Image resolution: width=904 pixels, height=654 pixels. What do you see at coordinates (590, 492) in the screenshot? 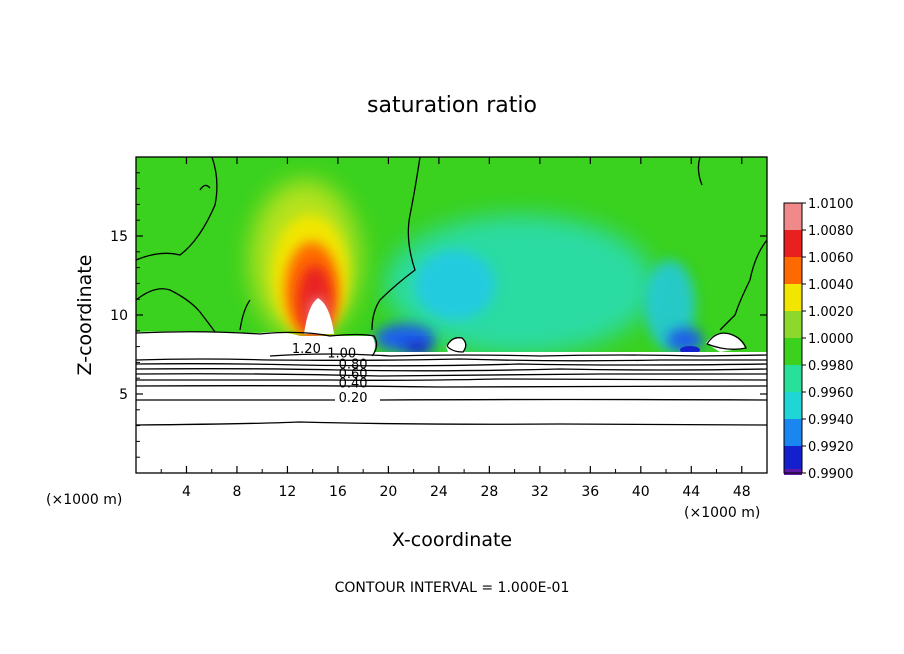
I see `x-tick-label: 36` at bounding box center [590, 492].